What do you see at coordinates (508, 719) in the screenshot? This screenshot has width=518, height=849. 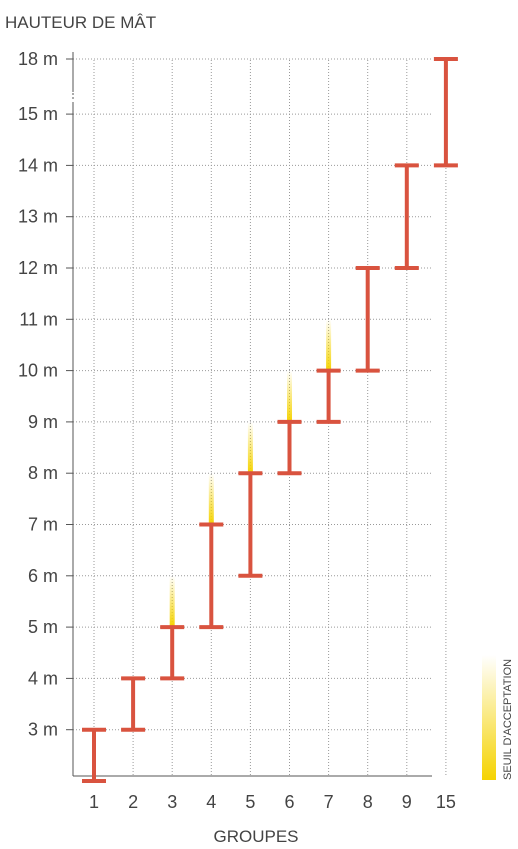 I see `legend-label: SEUIL D'ACCEPTATION` at bounding box center [508, 719].